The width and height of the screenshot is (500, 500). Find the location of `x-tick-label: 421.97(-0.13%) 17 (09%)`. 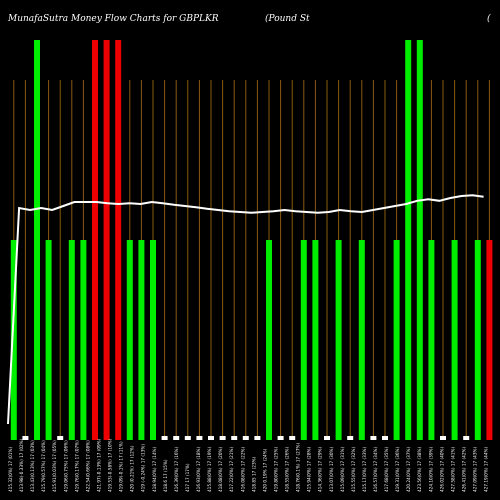

x-tick-label: 421.97(-0.13%) 17 (09%) is located at coordinates (99, 465).